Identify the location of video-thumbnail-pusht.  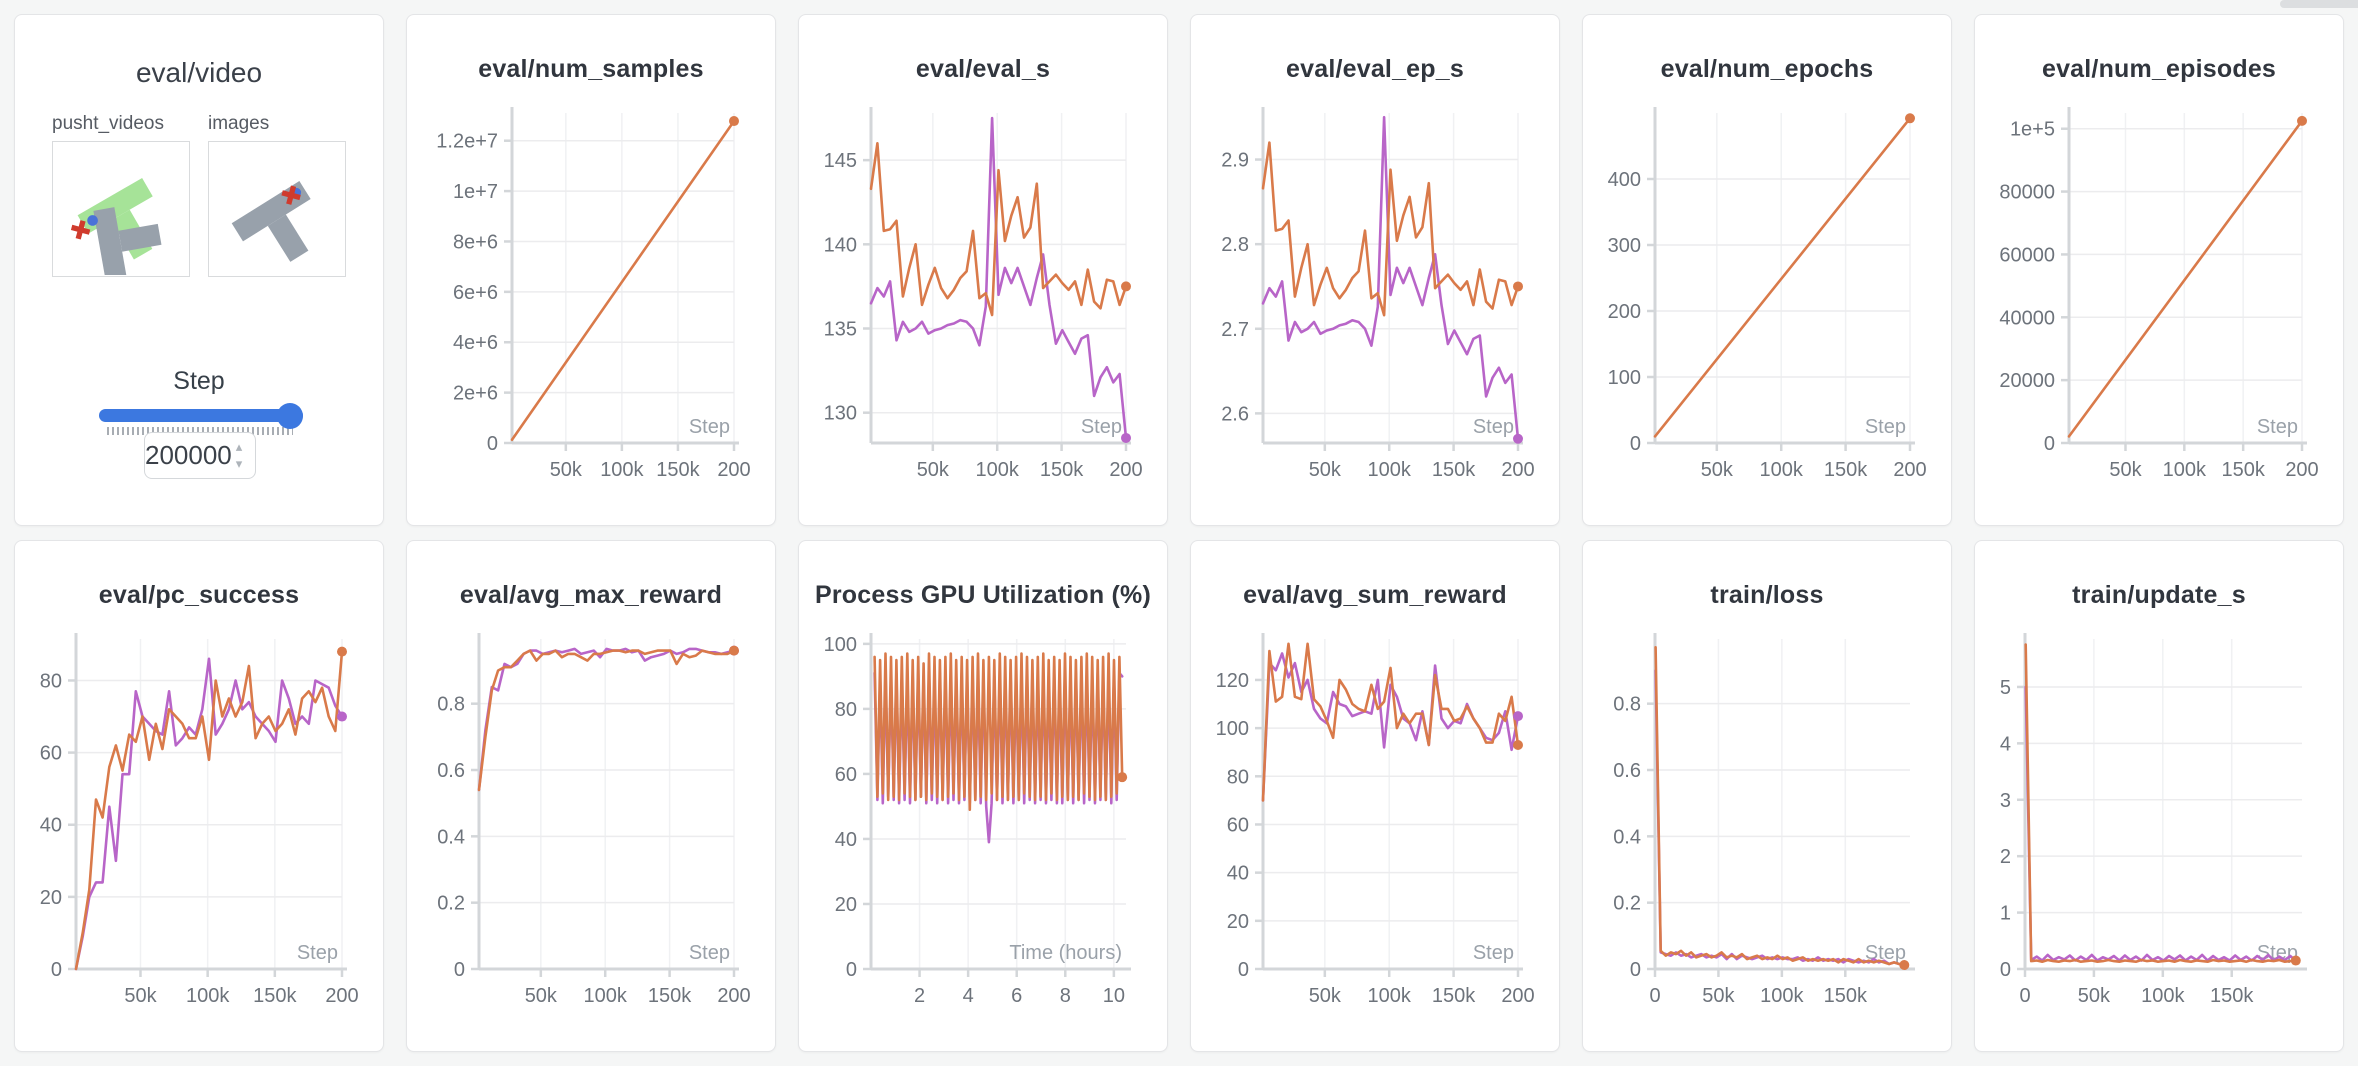
(121, 210).